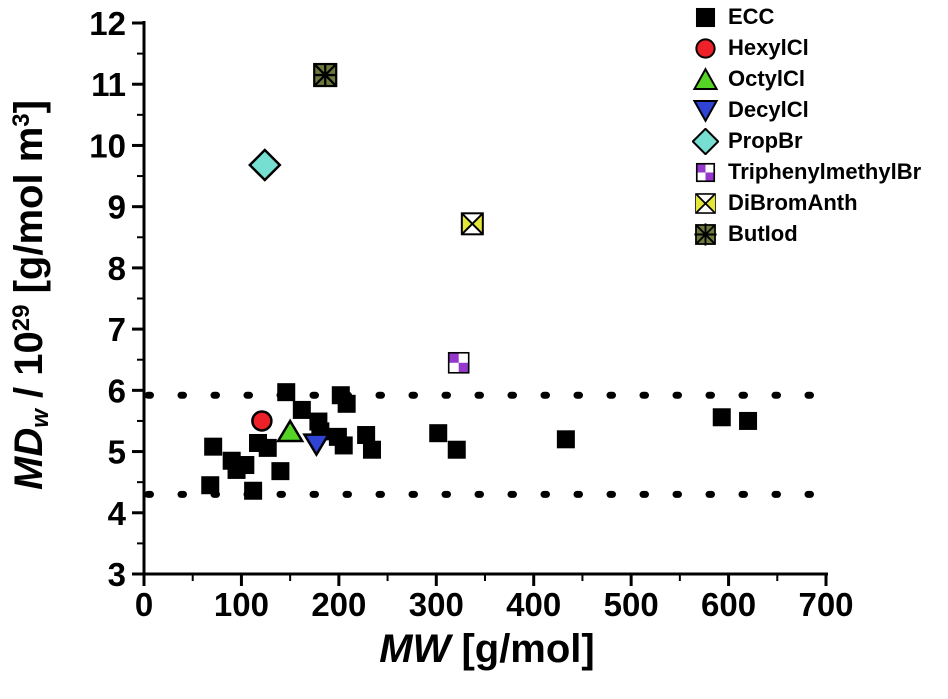 The width and height of the screenshot is (948, 699). I want to click on legend-label-dibromanth: DiBromAnth, so click(793, 202).